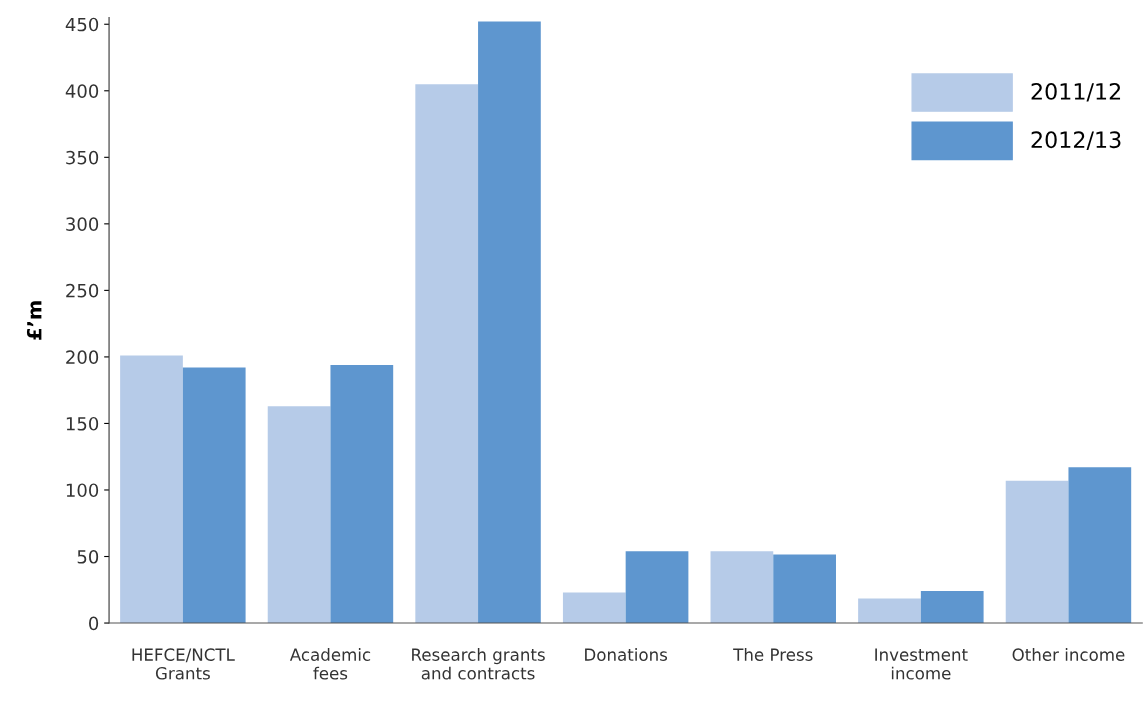 The image size is (1148, 704). I want to click on y-tick-label: 200, so click(82, 357).